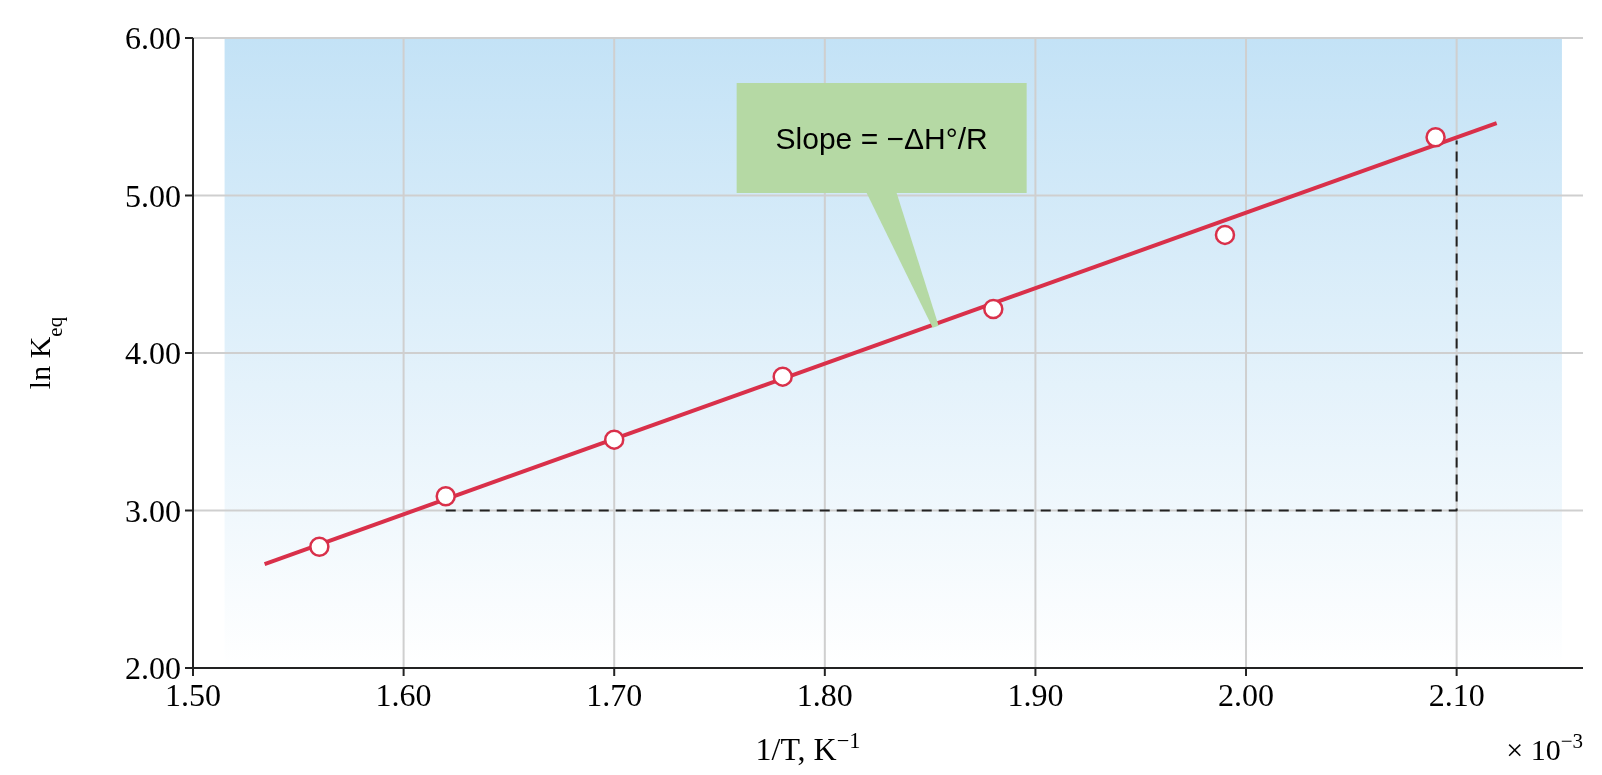 The width and height of the screenshot is (1602, 775). I want to click on text: × 10$^{−3}$, so click(1544, 747).